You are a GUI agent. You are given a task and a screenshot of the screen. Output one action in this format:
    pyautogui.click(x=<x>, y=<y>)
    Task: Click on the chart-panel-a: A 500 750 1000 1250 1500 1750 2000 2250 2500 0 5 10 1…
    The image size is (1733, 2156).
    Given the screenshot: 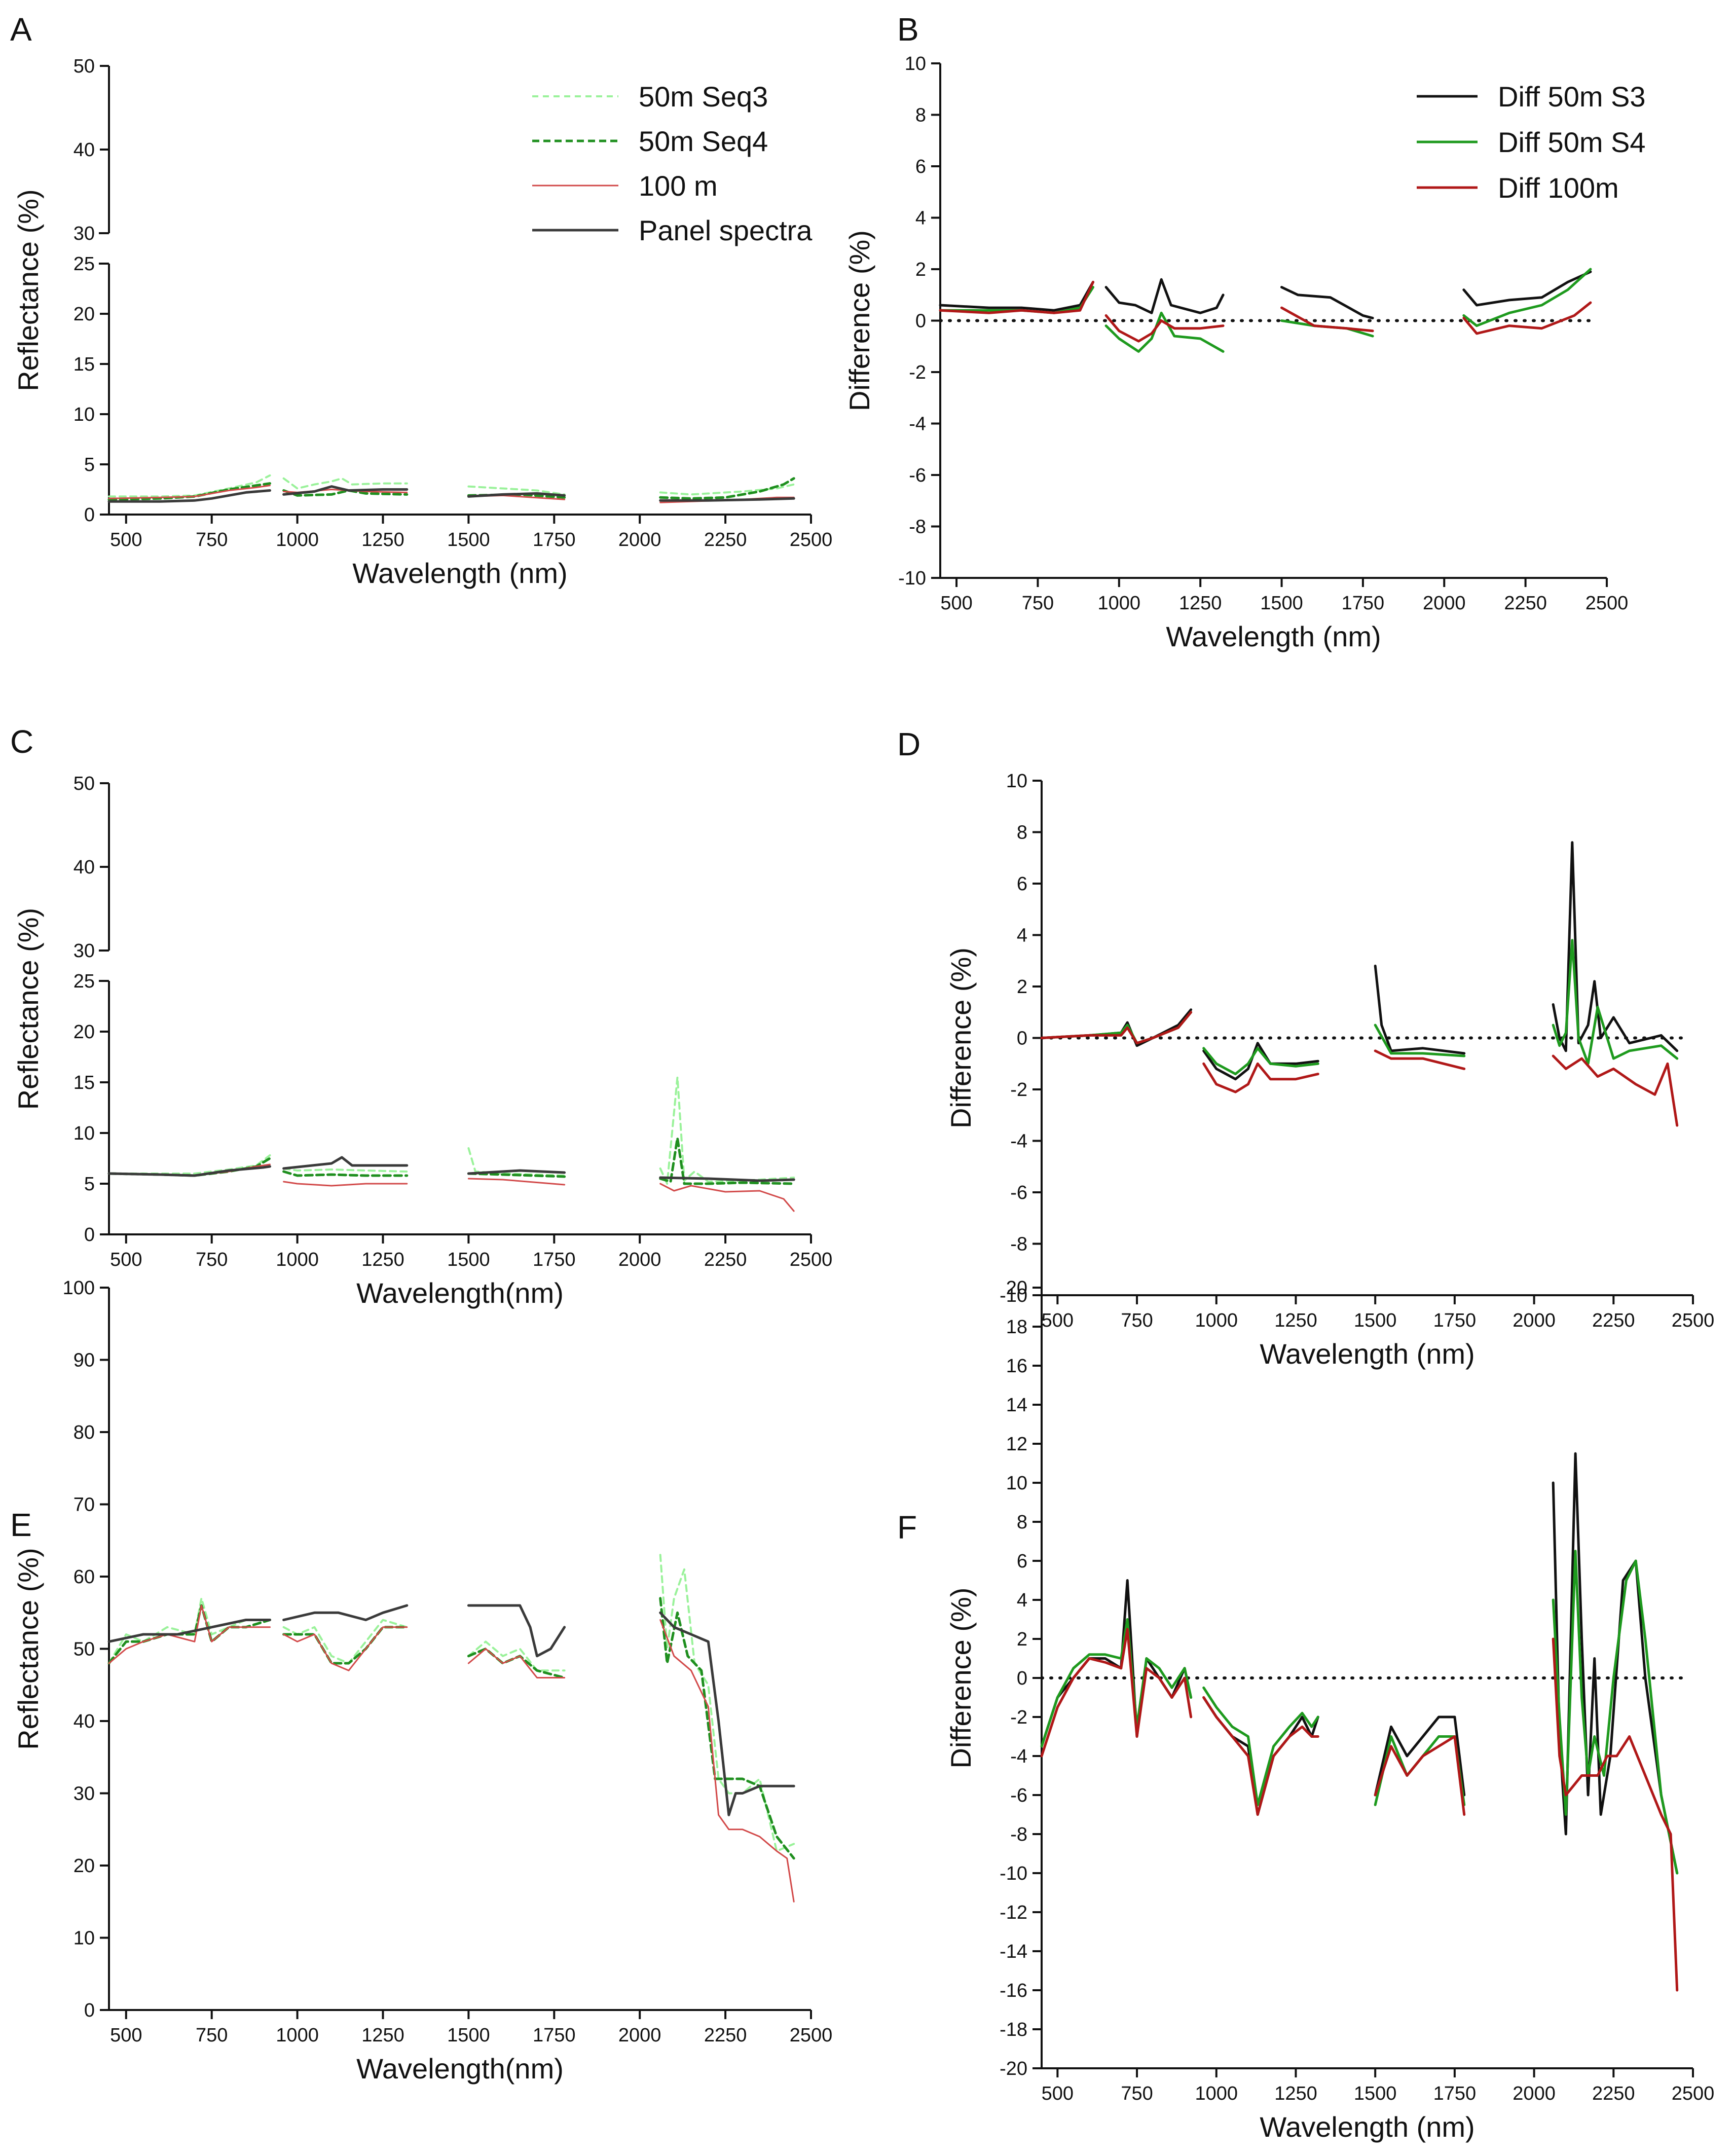 What is the action you would take?
    pyautogui.click(x=421, y=300)
    